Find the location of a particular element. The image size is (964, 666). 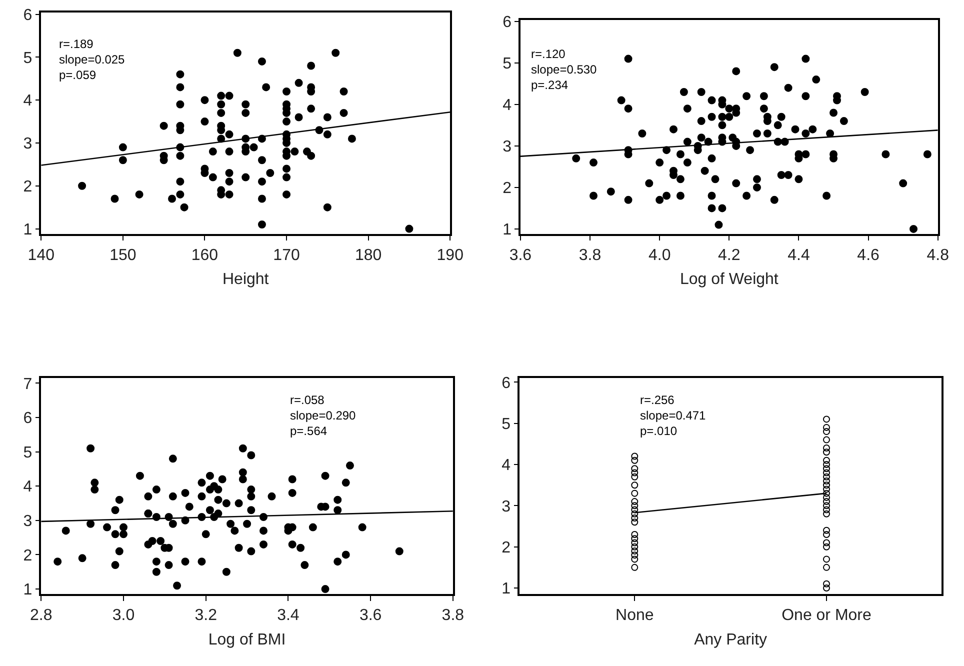

x-tick-label: 160 is located at coordinates (204, 255).